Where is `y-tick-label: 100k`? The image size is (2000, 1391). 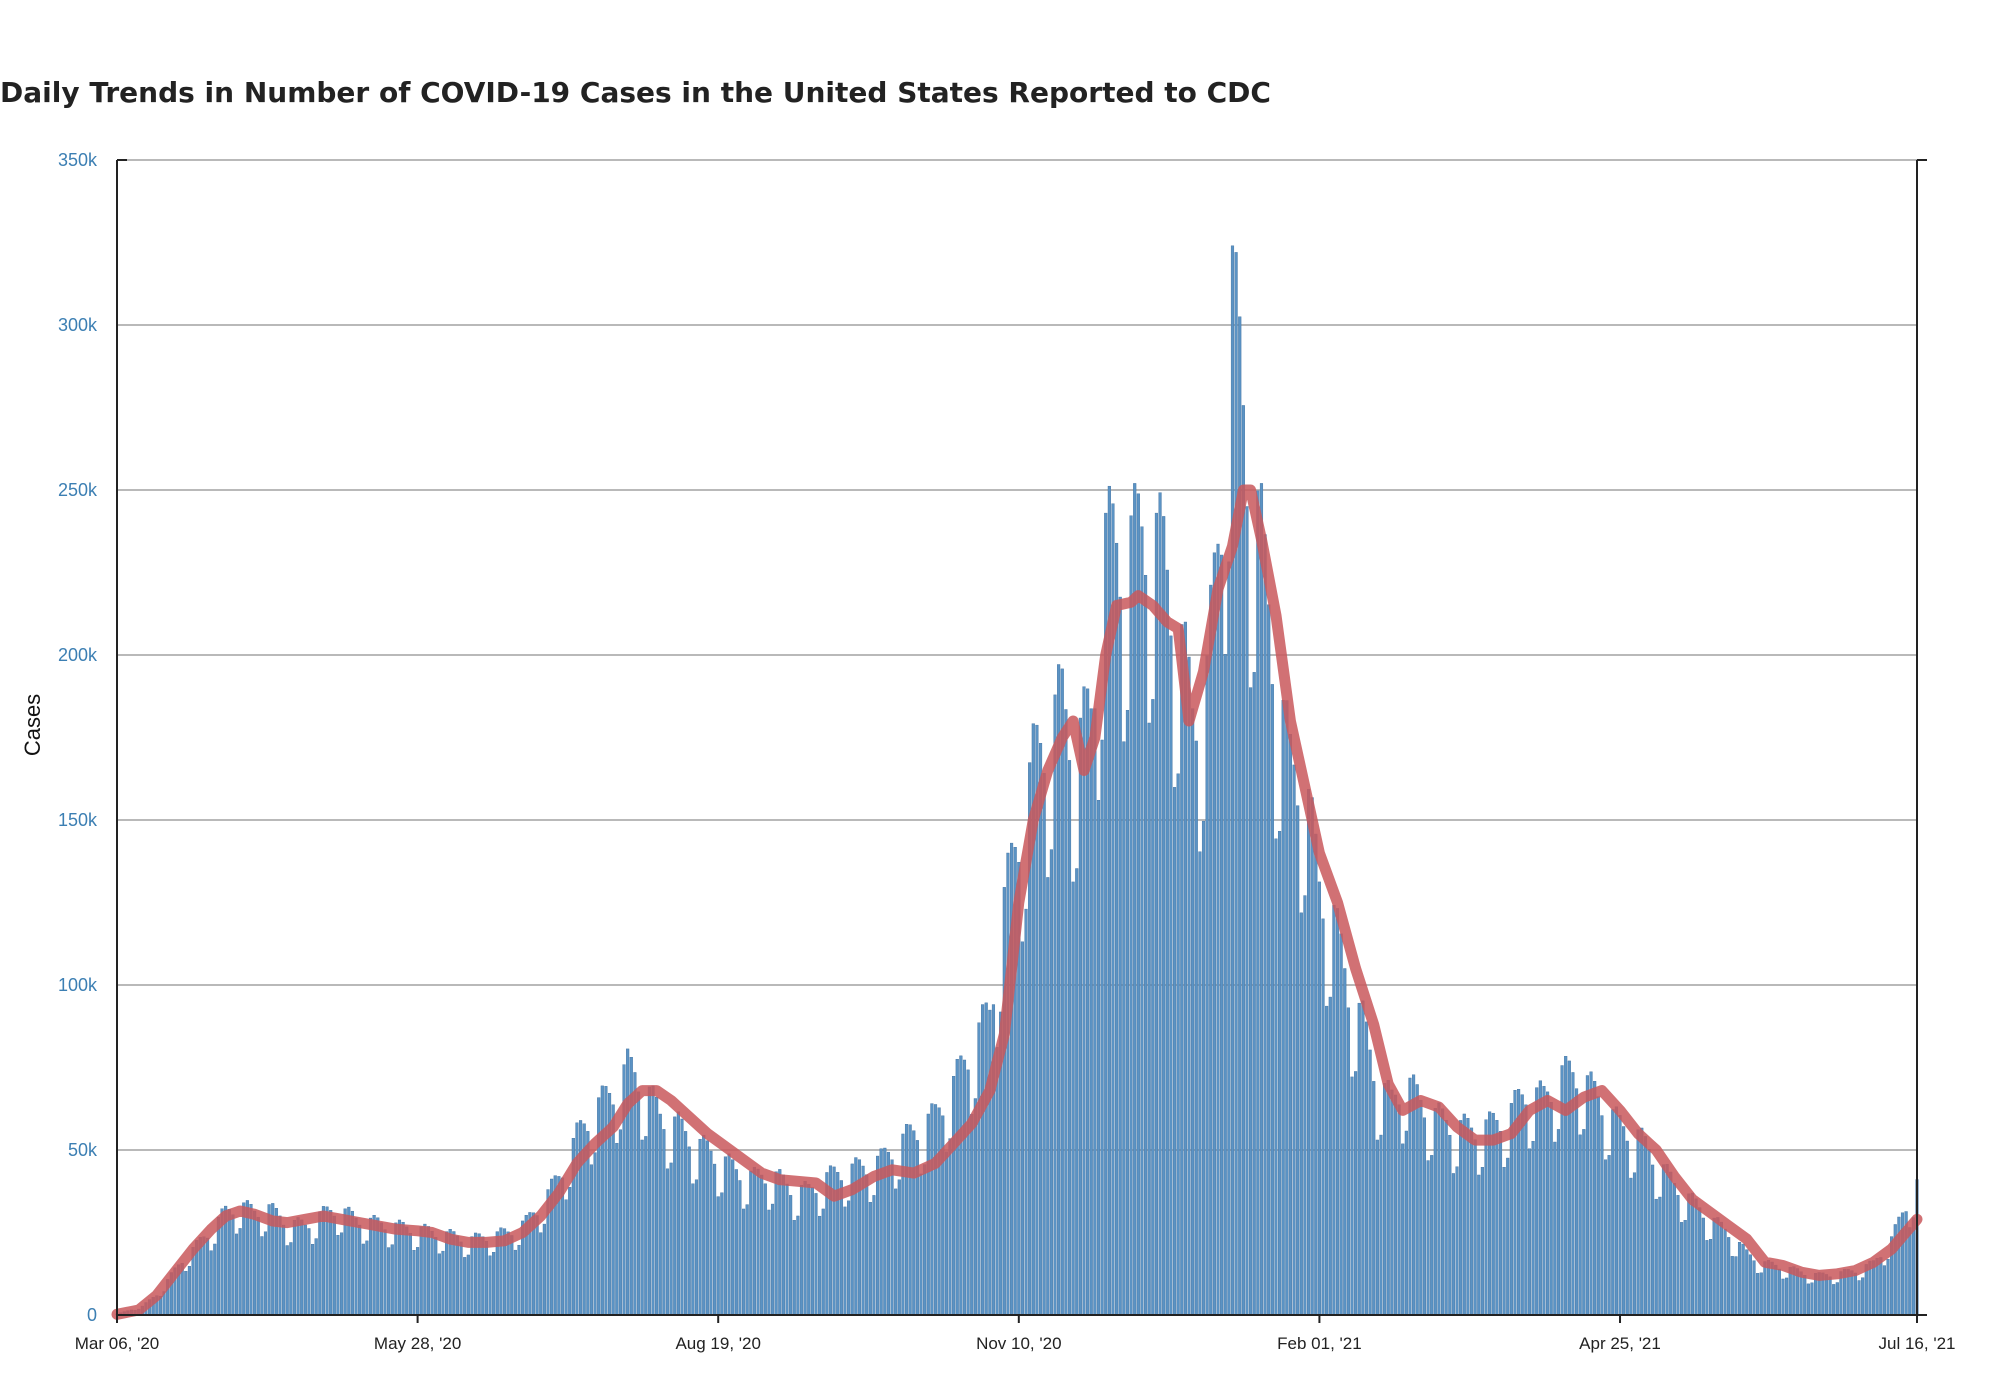 y-tick-label: 100k is located at coordinates (78, 985).